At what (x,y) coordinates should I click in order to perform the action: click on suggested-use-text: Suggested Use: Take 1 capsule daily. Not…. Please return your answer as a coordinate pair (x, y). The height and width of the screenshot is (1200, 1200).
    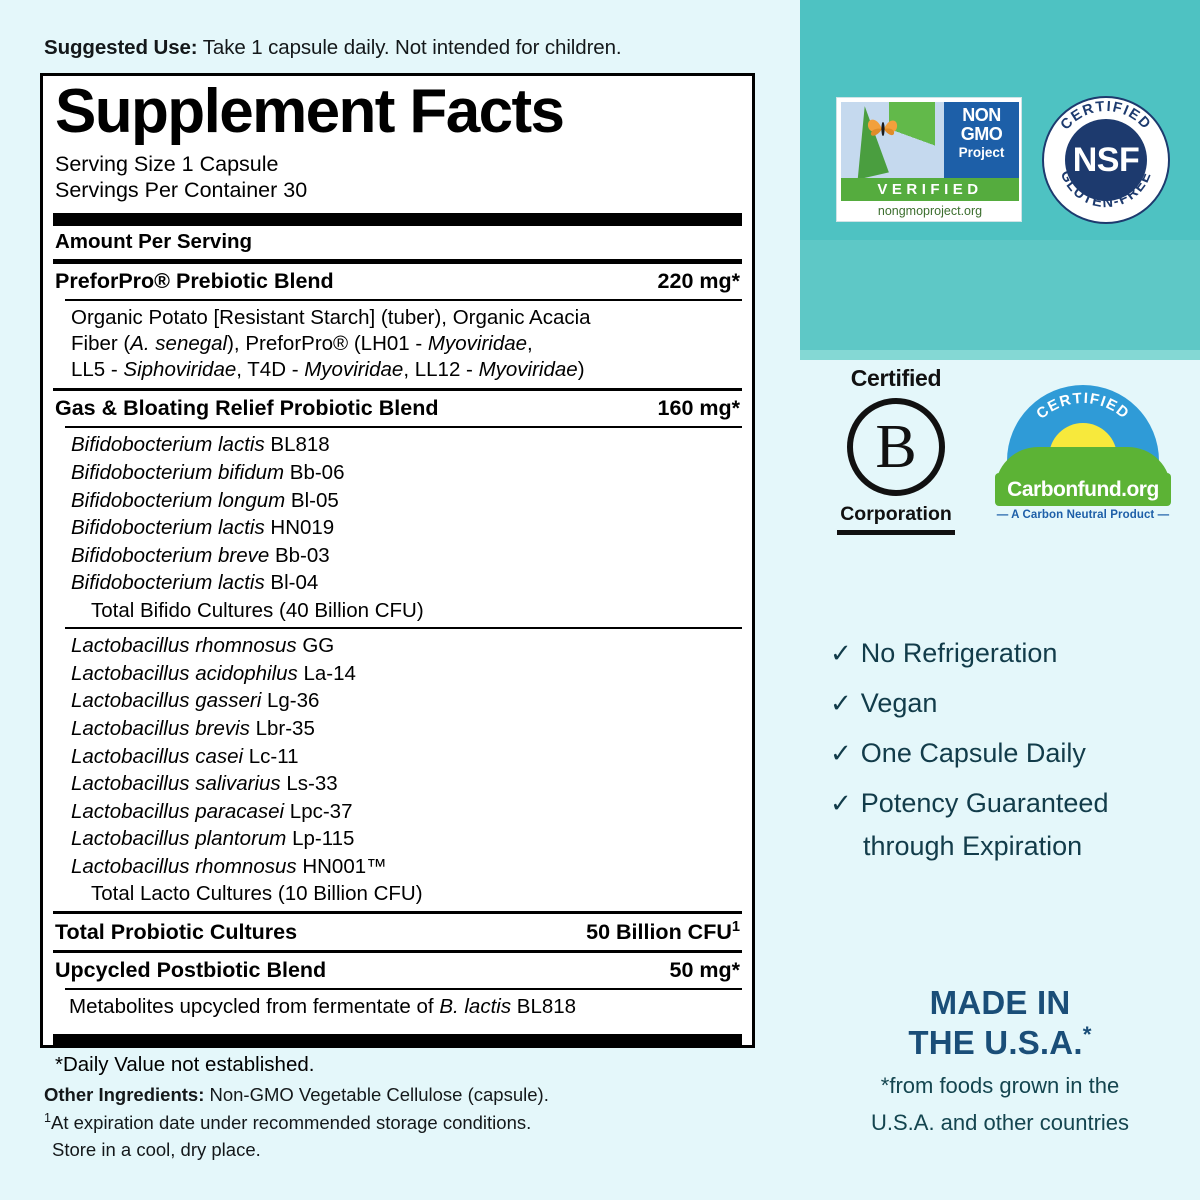
    Looking at the image, I should click on (404, 48).